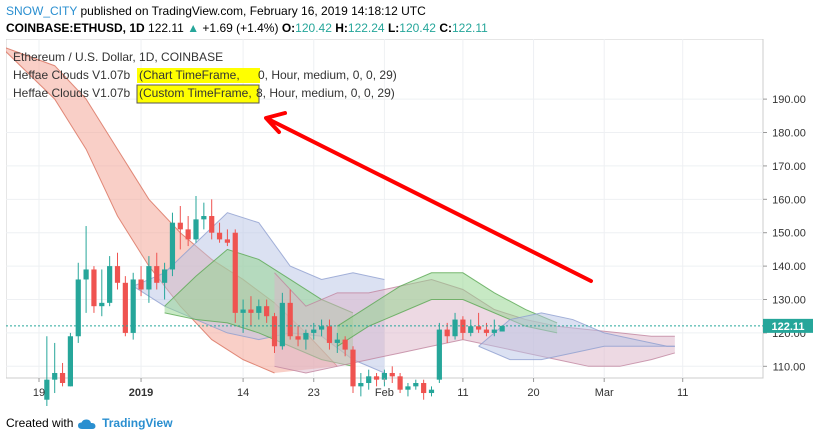 Image resolution: width=817 pixels, height=442 pixels. I want to click on cloud-green, so click(447, 309).